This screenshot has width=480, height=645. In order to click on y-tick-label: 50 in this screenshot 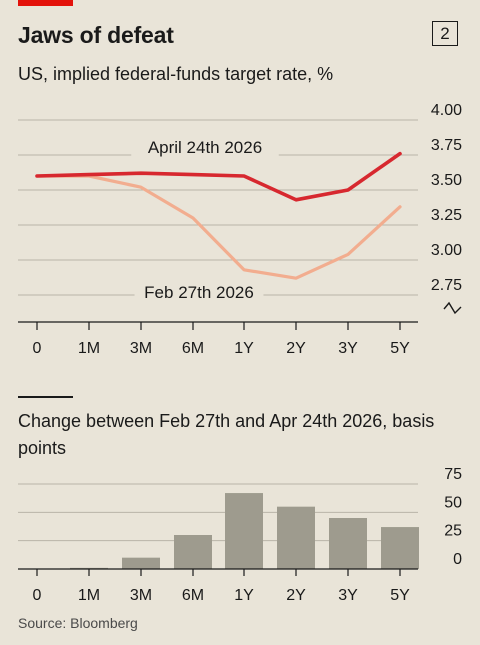, I will do `click(453, 502)`.